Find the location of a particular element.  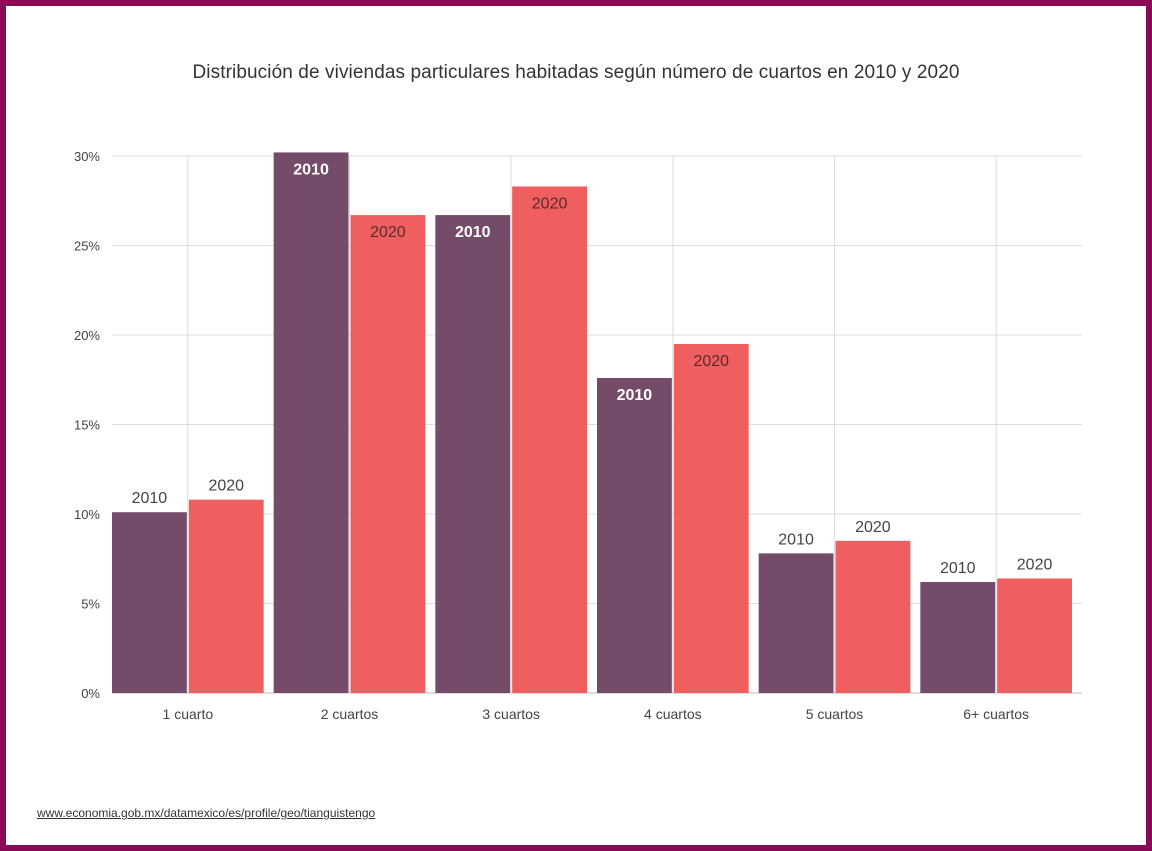

x-tick-label: 6+ cuartos is located at coordinates (996, 714).